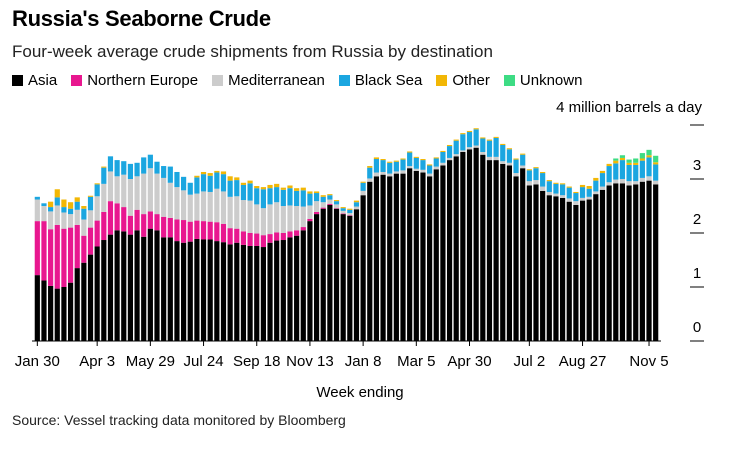 The height and width of the screenshot is (454, 740). I want to click on legend-label: Black Sea, so click(388, 80).